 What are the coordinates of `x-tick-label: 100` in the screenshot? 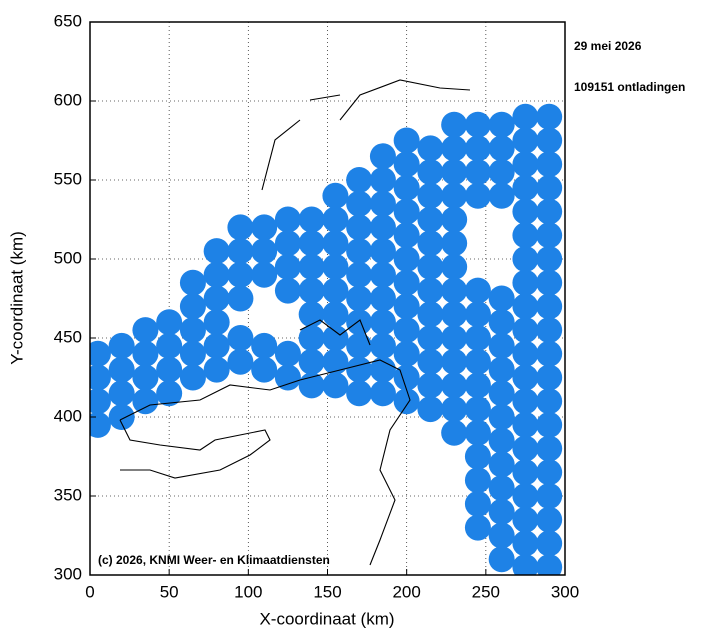 It's located at (248, 591).